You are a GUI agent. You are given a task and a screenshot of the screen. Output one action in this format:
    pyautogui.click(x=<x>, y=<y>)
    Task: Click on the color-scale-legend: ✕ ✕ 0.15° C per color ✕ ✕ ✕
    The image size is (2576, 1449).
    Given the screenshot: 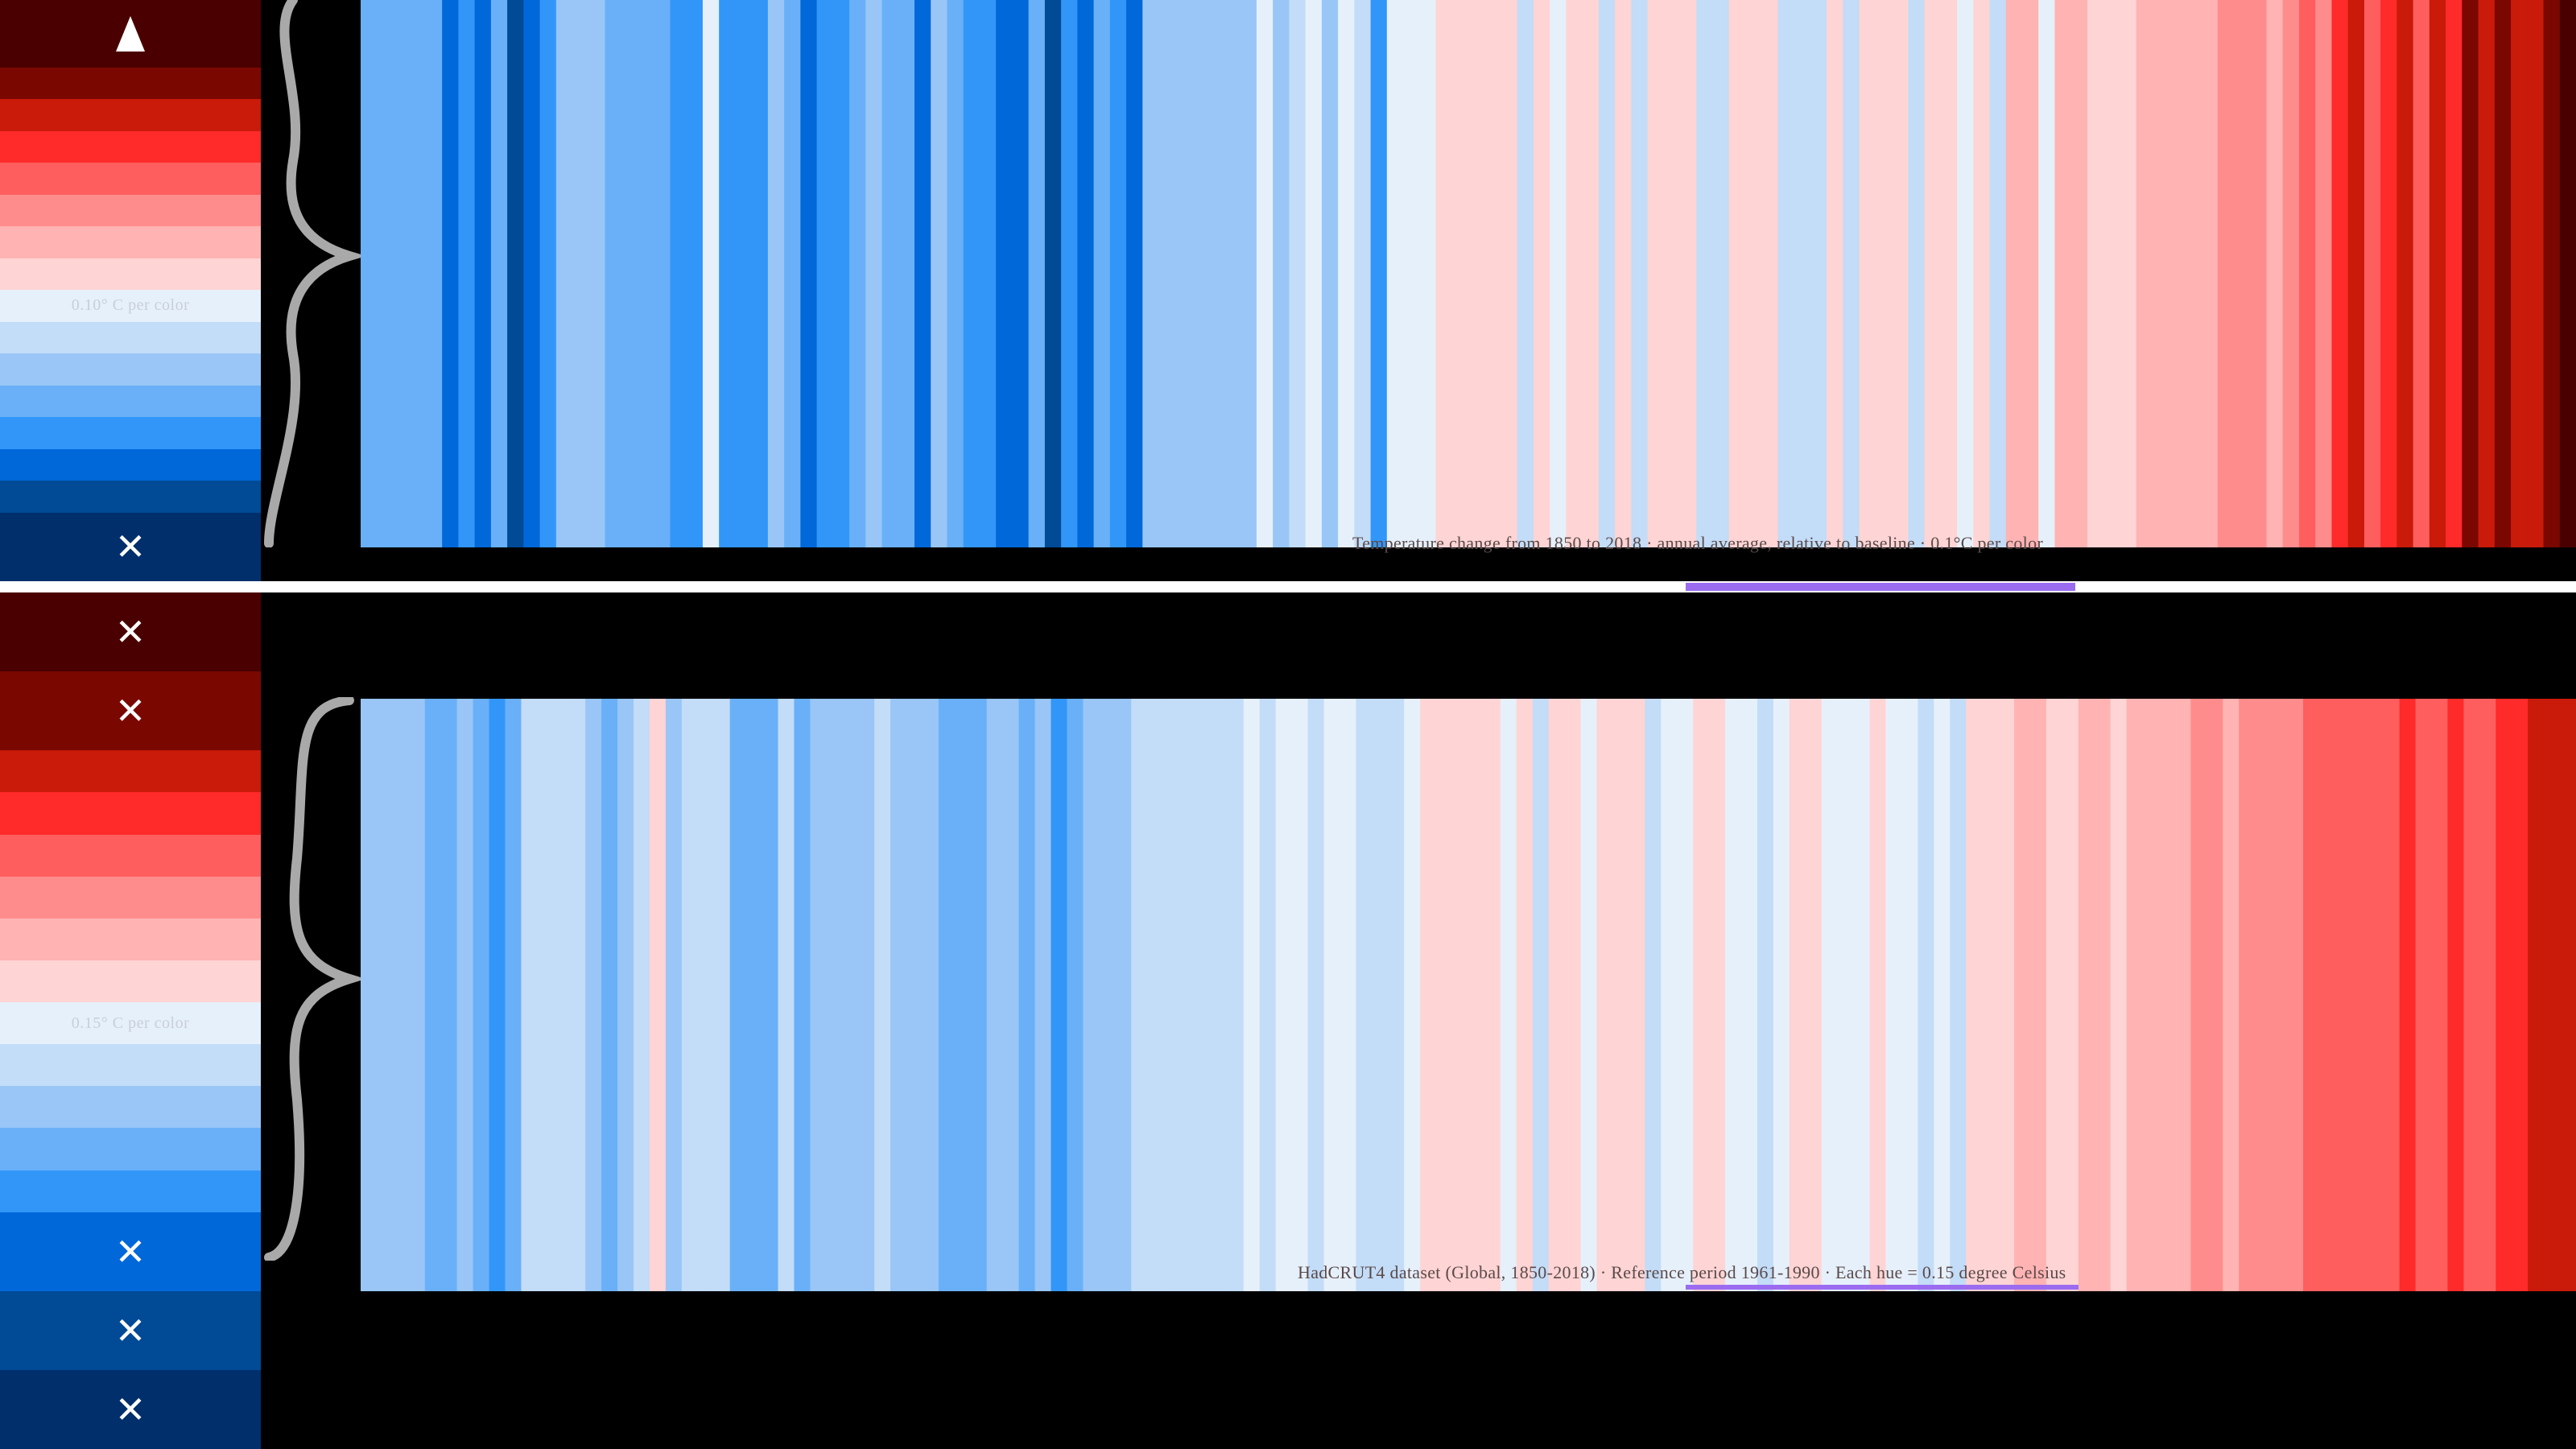 What is the action you would take?
    pyautogui.click(x=130, y=1020)
    